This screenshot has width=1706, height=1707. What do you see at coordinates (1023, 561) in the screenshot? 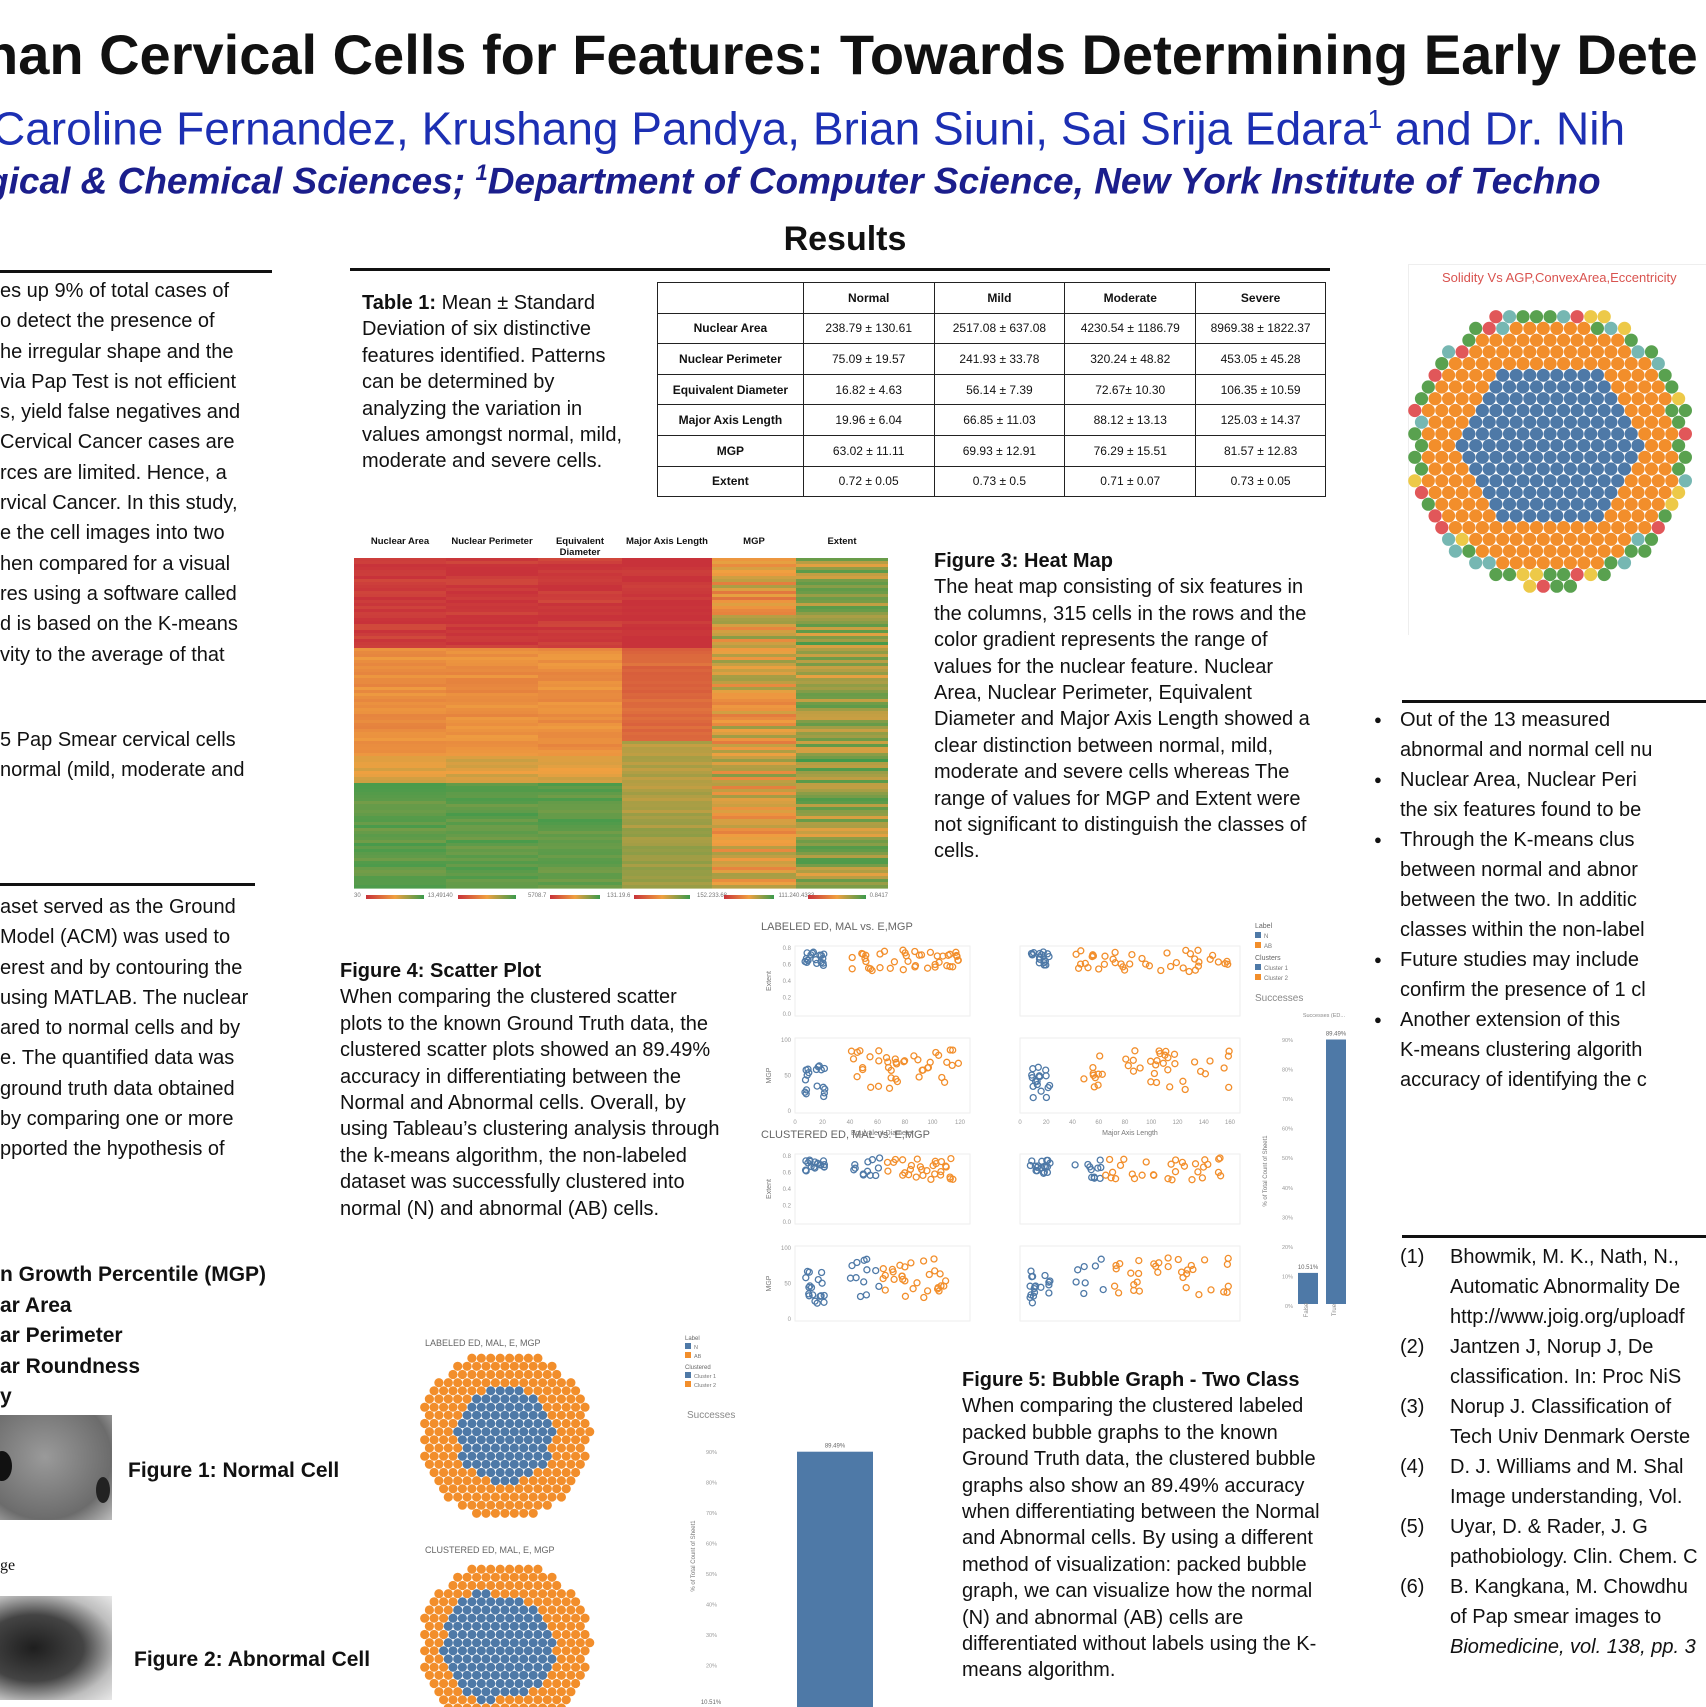
I see `fig3-title: Figure 3: Heat Map` at bounding box center [1023, 561].